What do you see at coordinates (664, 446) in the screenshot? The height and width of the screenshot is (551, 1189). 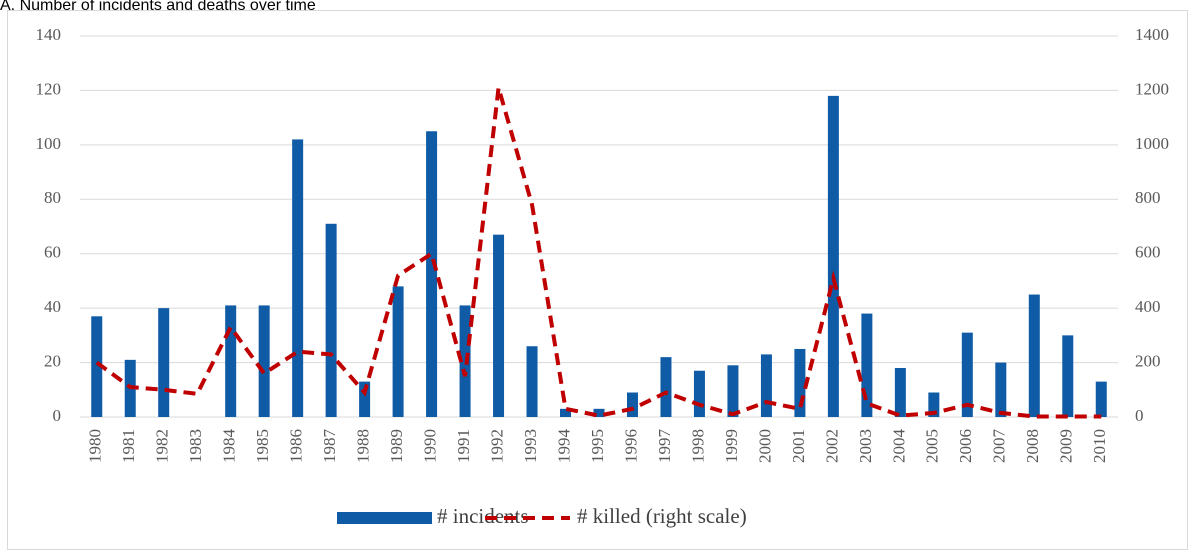 I see `x-tick-label: 1997` at bounding box center [664, 446].